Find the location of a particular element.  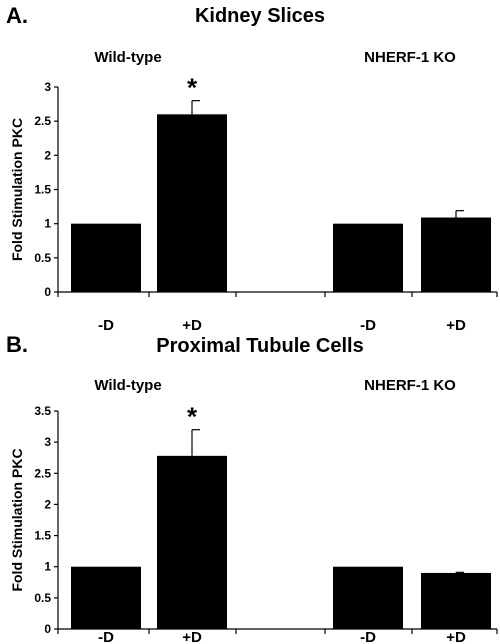

panel-a-y-tick-label: 3 is located at coordinates (47, 87).